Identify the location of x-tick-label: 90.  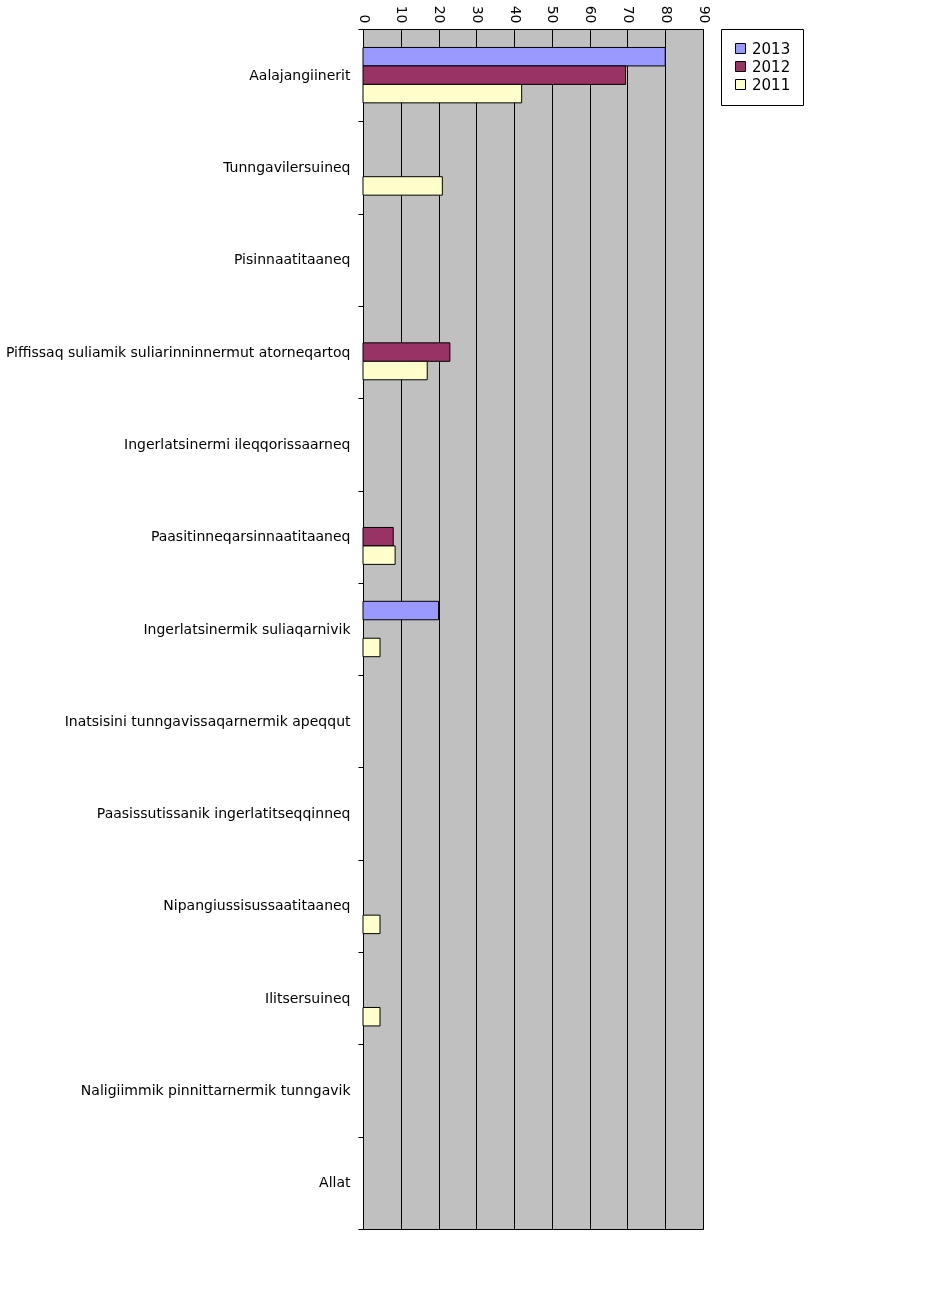
(704, 14).